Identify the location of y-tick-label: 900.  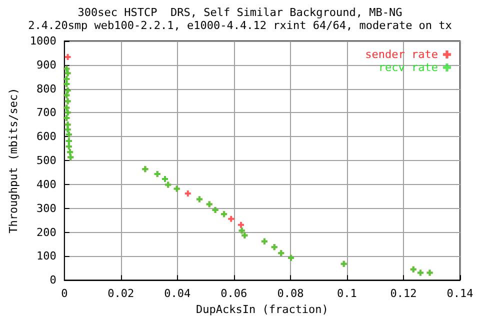
(46, 65).